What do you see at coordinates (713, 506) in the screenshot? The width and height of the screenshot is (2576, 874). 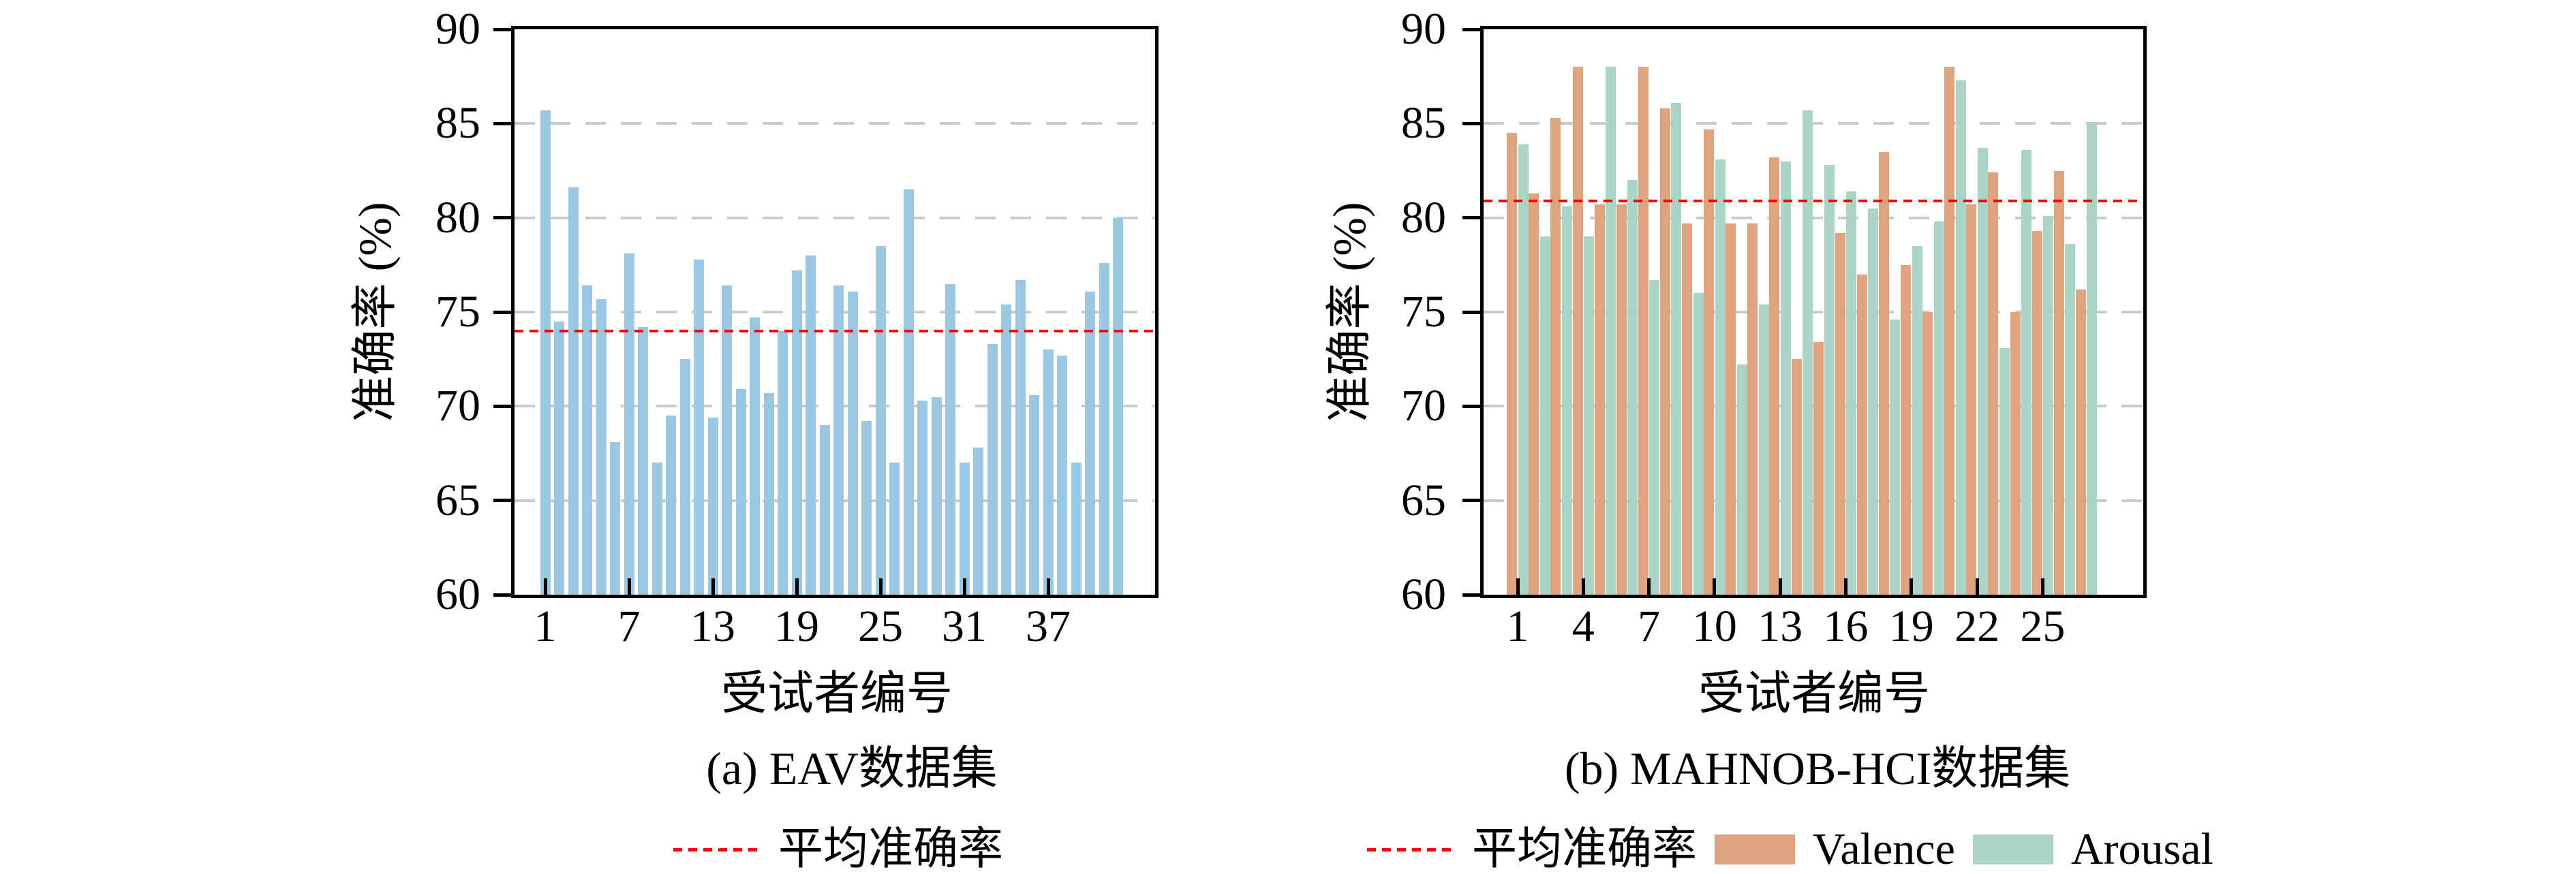 I see `bar-准确率-13` at bounding box center [713, 506].